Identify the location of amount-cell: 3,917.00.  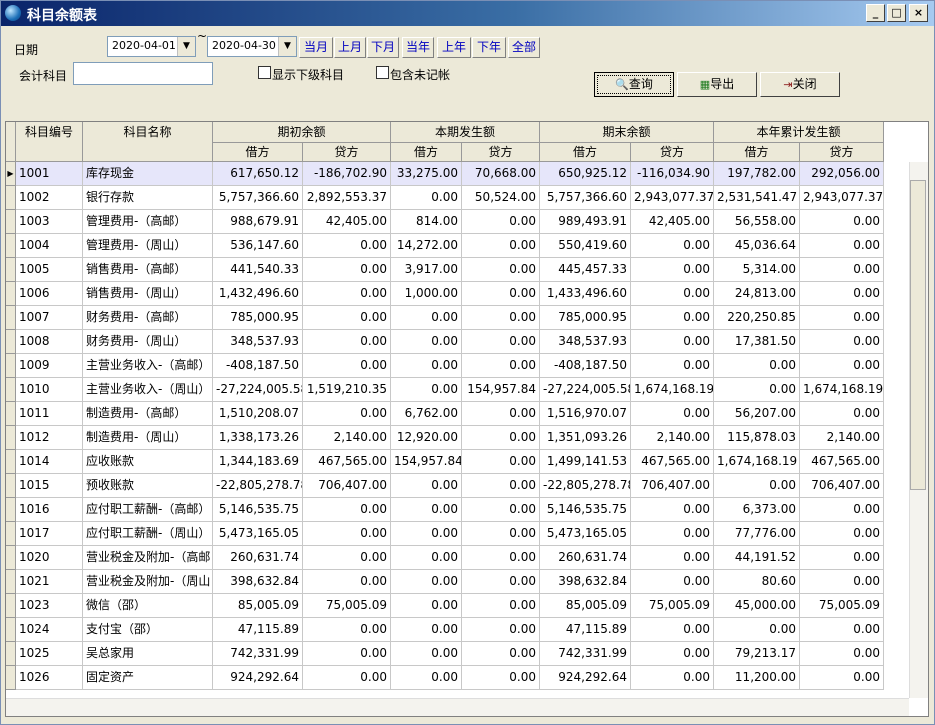
(426, 270).